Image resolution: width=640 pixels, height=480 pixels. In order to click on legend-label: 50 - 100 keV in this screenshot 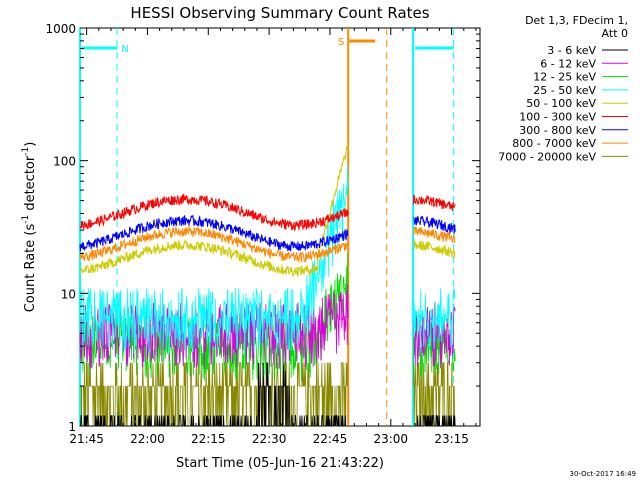, I will do `click(561, 103)`.